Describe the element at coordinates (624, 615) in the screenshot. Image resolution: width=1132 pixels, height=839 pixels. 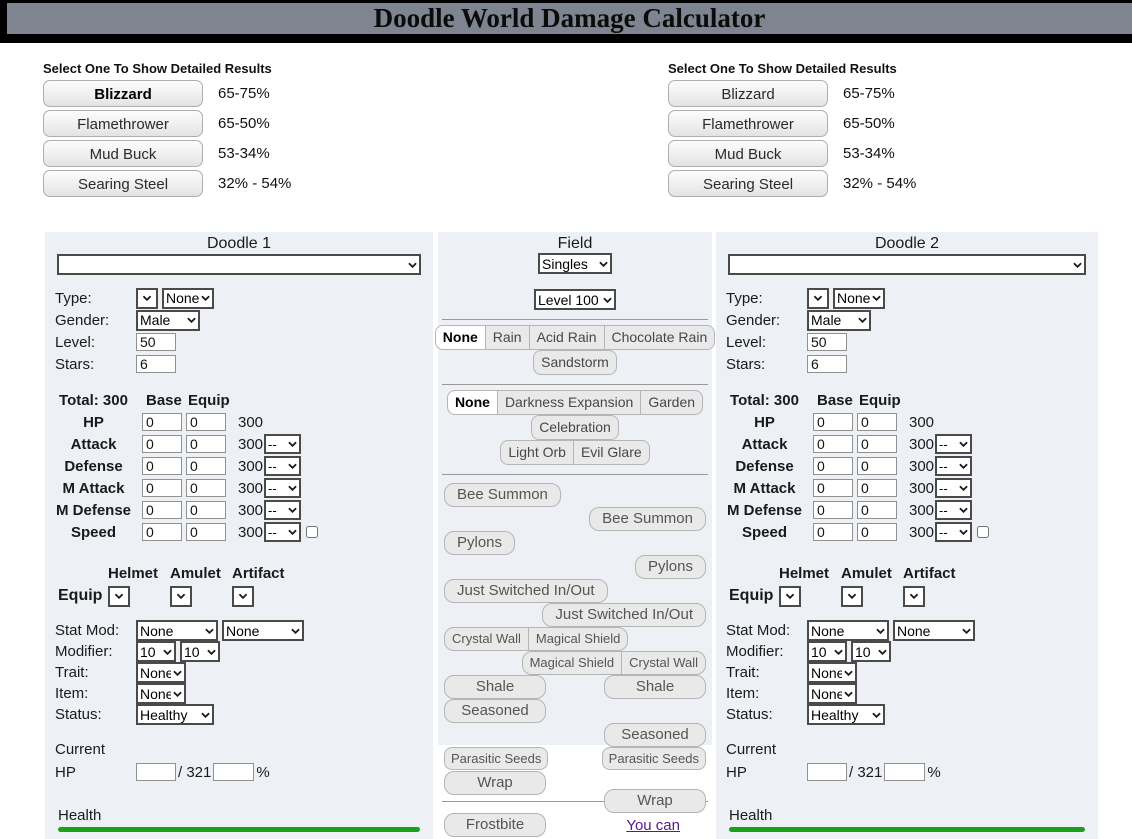
I see `just-switched-in-out-right-button: Just Switched In/Out` at that location.